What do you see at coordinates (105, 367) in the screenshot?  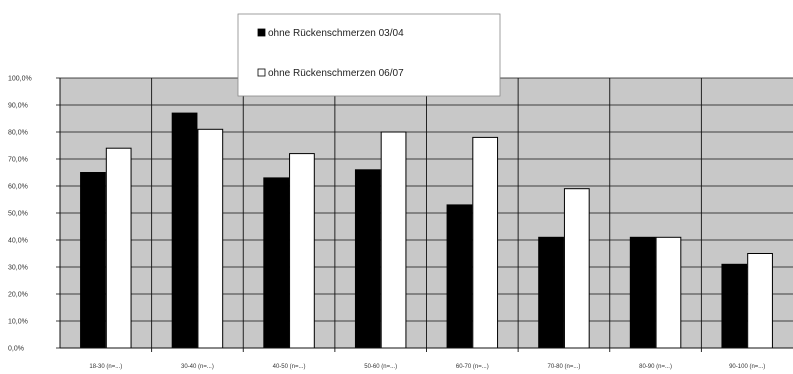 I see `x-tick-label: 18-30 (n=...)` at bounding box center [105, 367].